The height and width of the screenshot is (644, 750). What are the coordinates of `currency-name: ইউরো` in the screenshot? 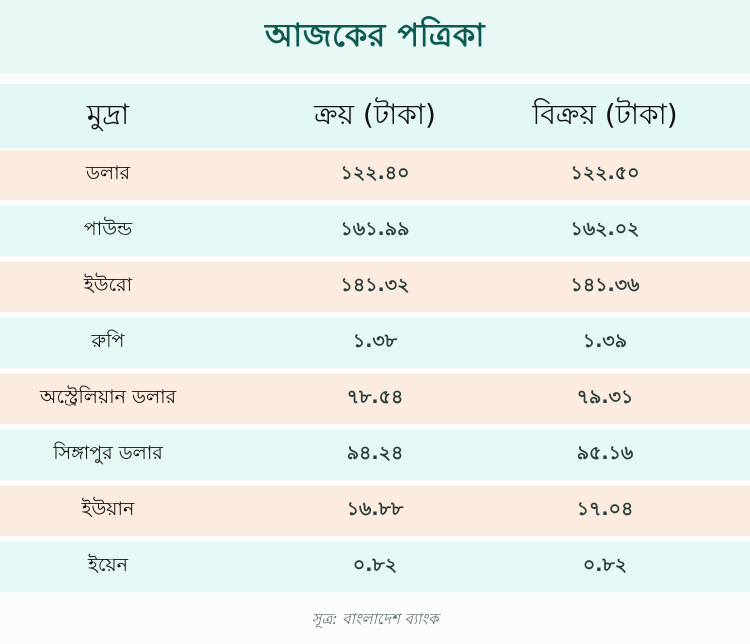 It's located at (108, 285).